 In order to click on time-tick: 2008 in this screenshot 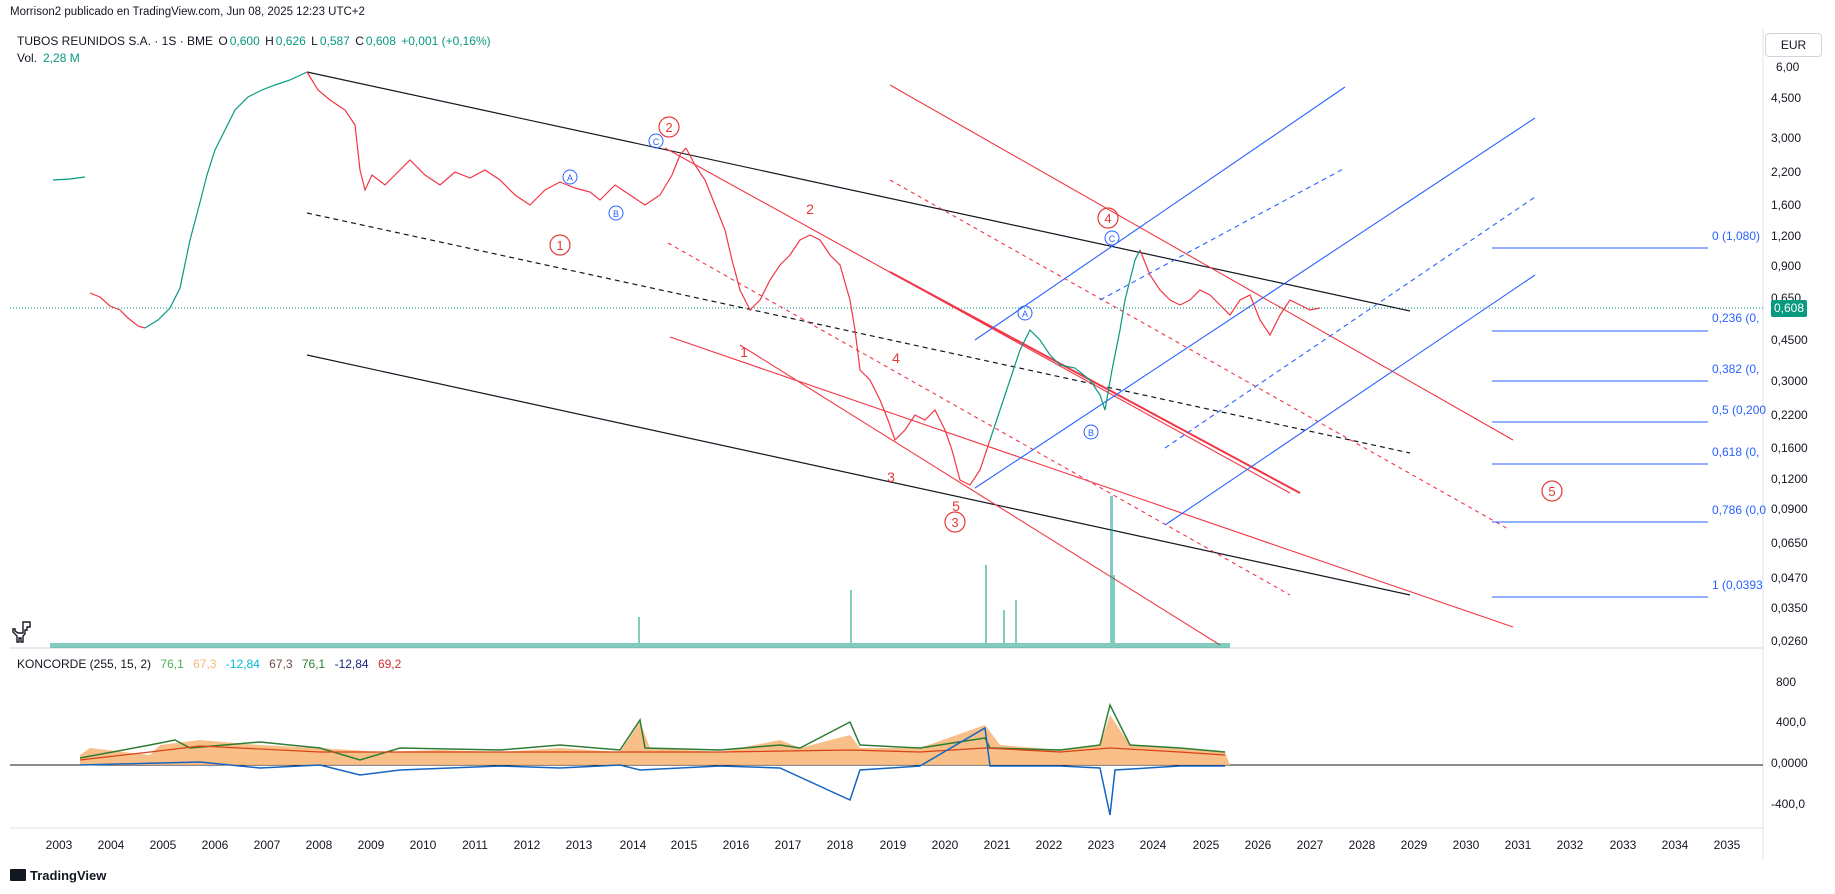, I will do `click(319, 845)`.